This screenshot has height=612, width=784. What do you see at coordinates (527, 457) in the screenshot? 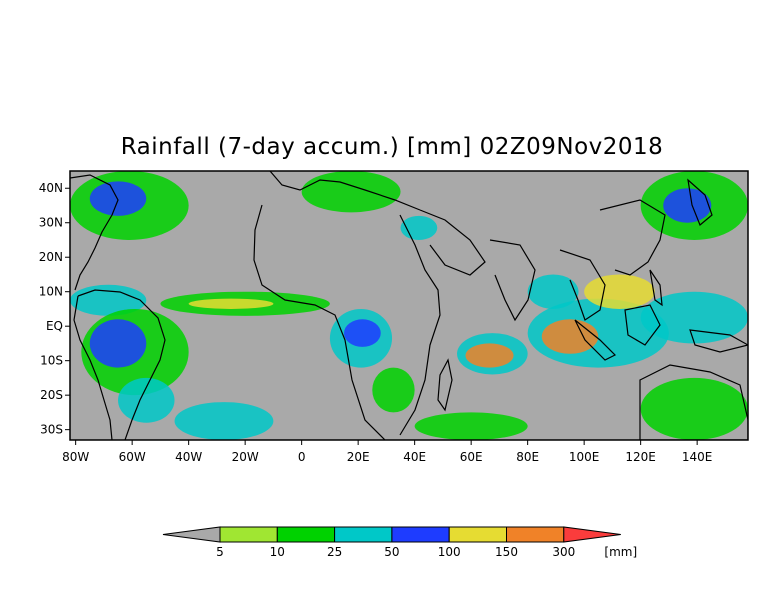
I see `lon-tick-label: 80E` at bounding box center [527, 457].